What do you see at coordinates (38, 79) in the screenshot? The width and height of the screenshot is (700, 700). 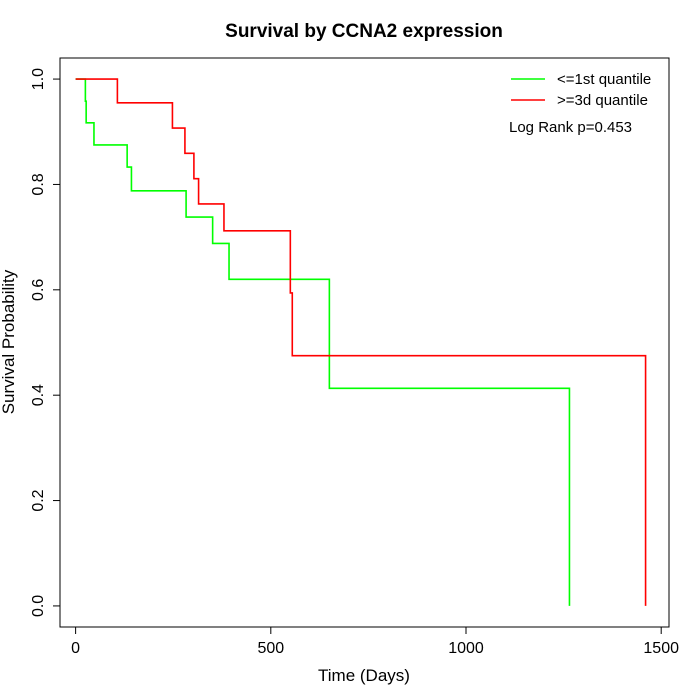 I see `y-tick-label: 1.0` at bounding box center [38, 79].